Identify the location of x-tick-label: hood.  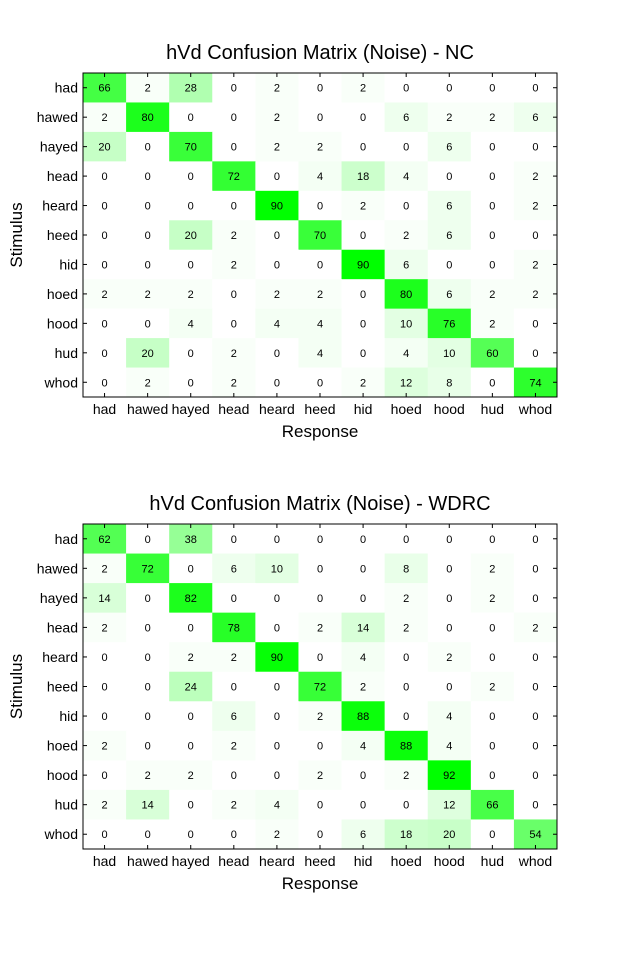
(449, 409).